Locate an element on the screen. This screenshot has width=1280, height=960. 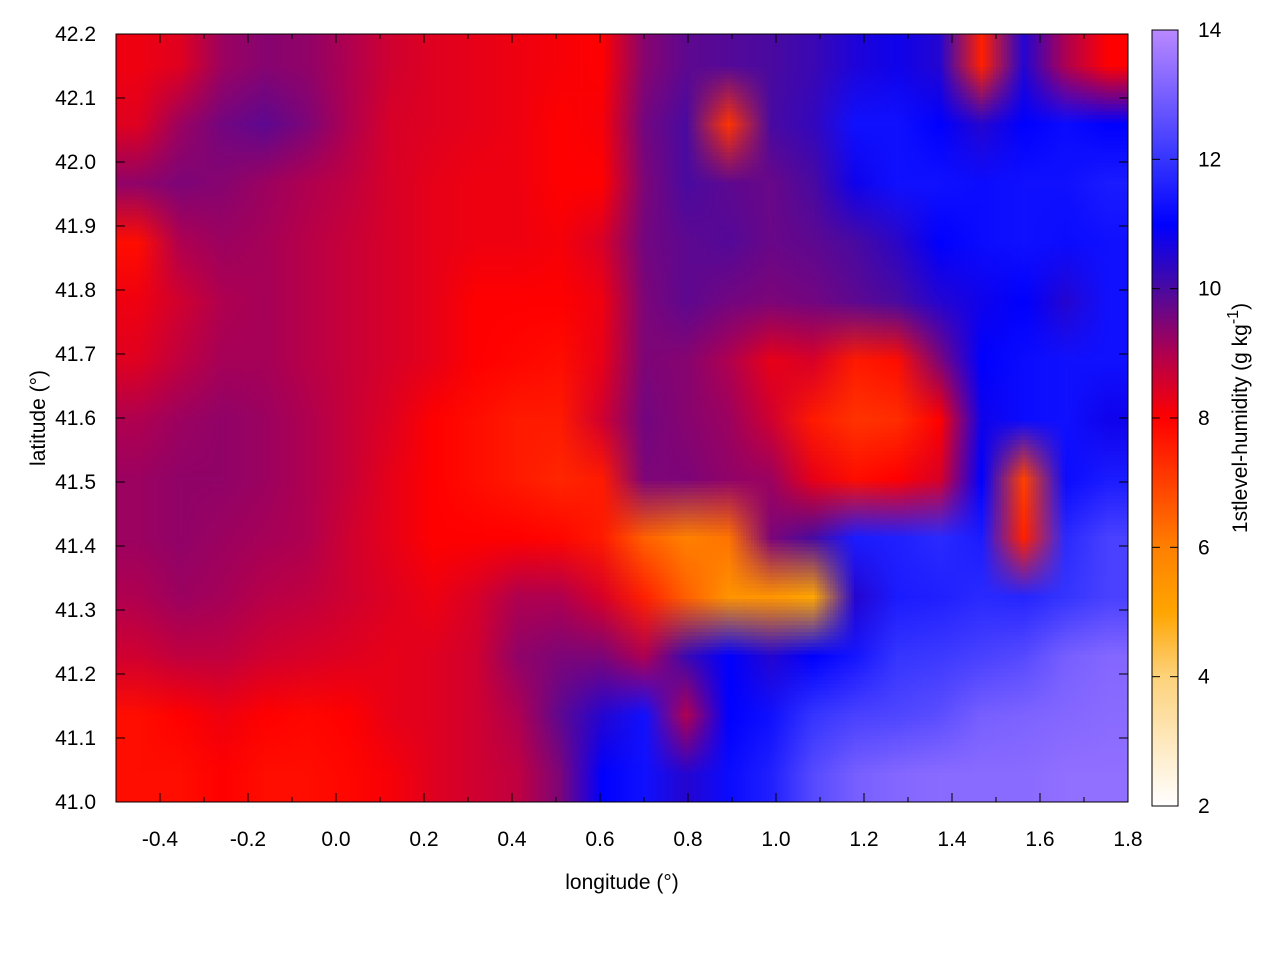
colorbar-tick-label: 6 is located at coordinates (1204, 547).